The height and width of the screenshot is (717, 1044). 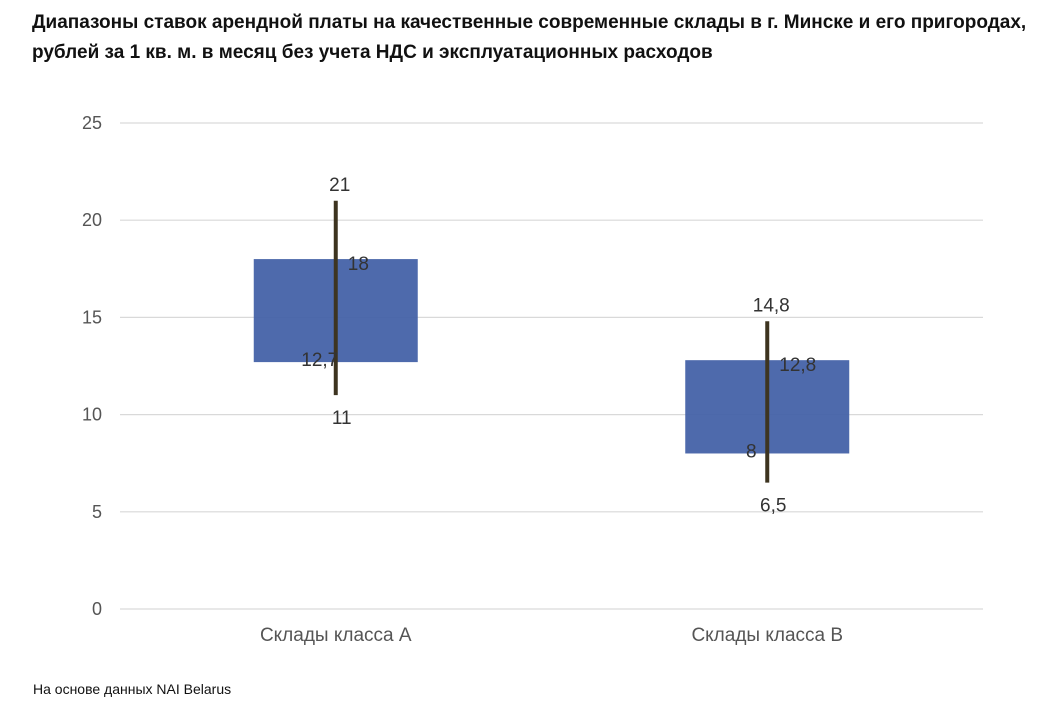 I want to click on y-tick-label: 20, so click(x=92, y=220).